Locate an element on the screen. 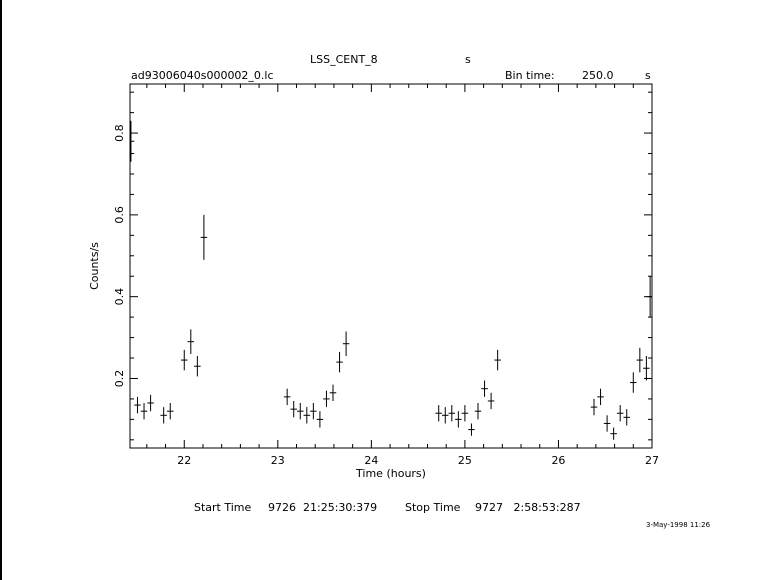  date-stamp: 3-May-1998 11:26 is located at coordinates (678, 525).